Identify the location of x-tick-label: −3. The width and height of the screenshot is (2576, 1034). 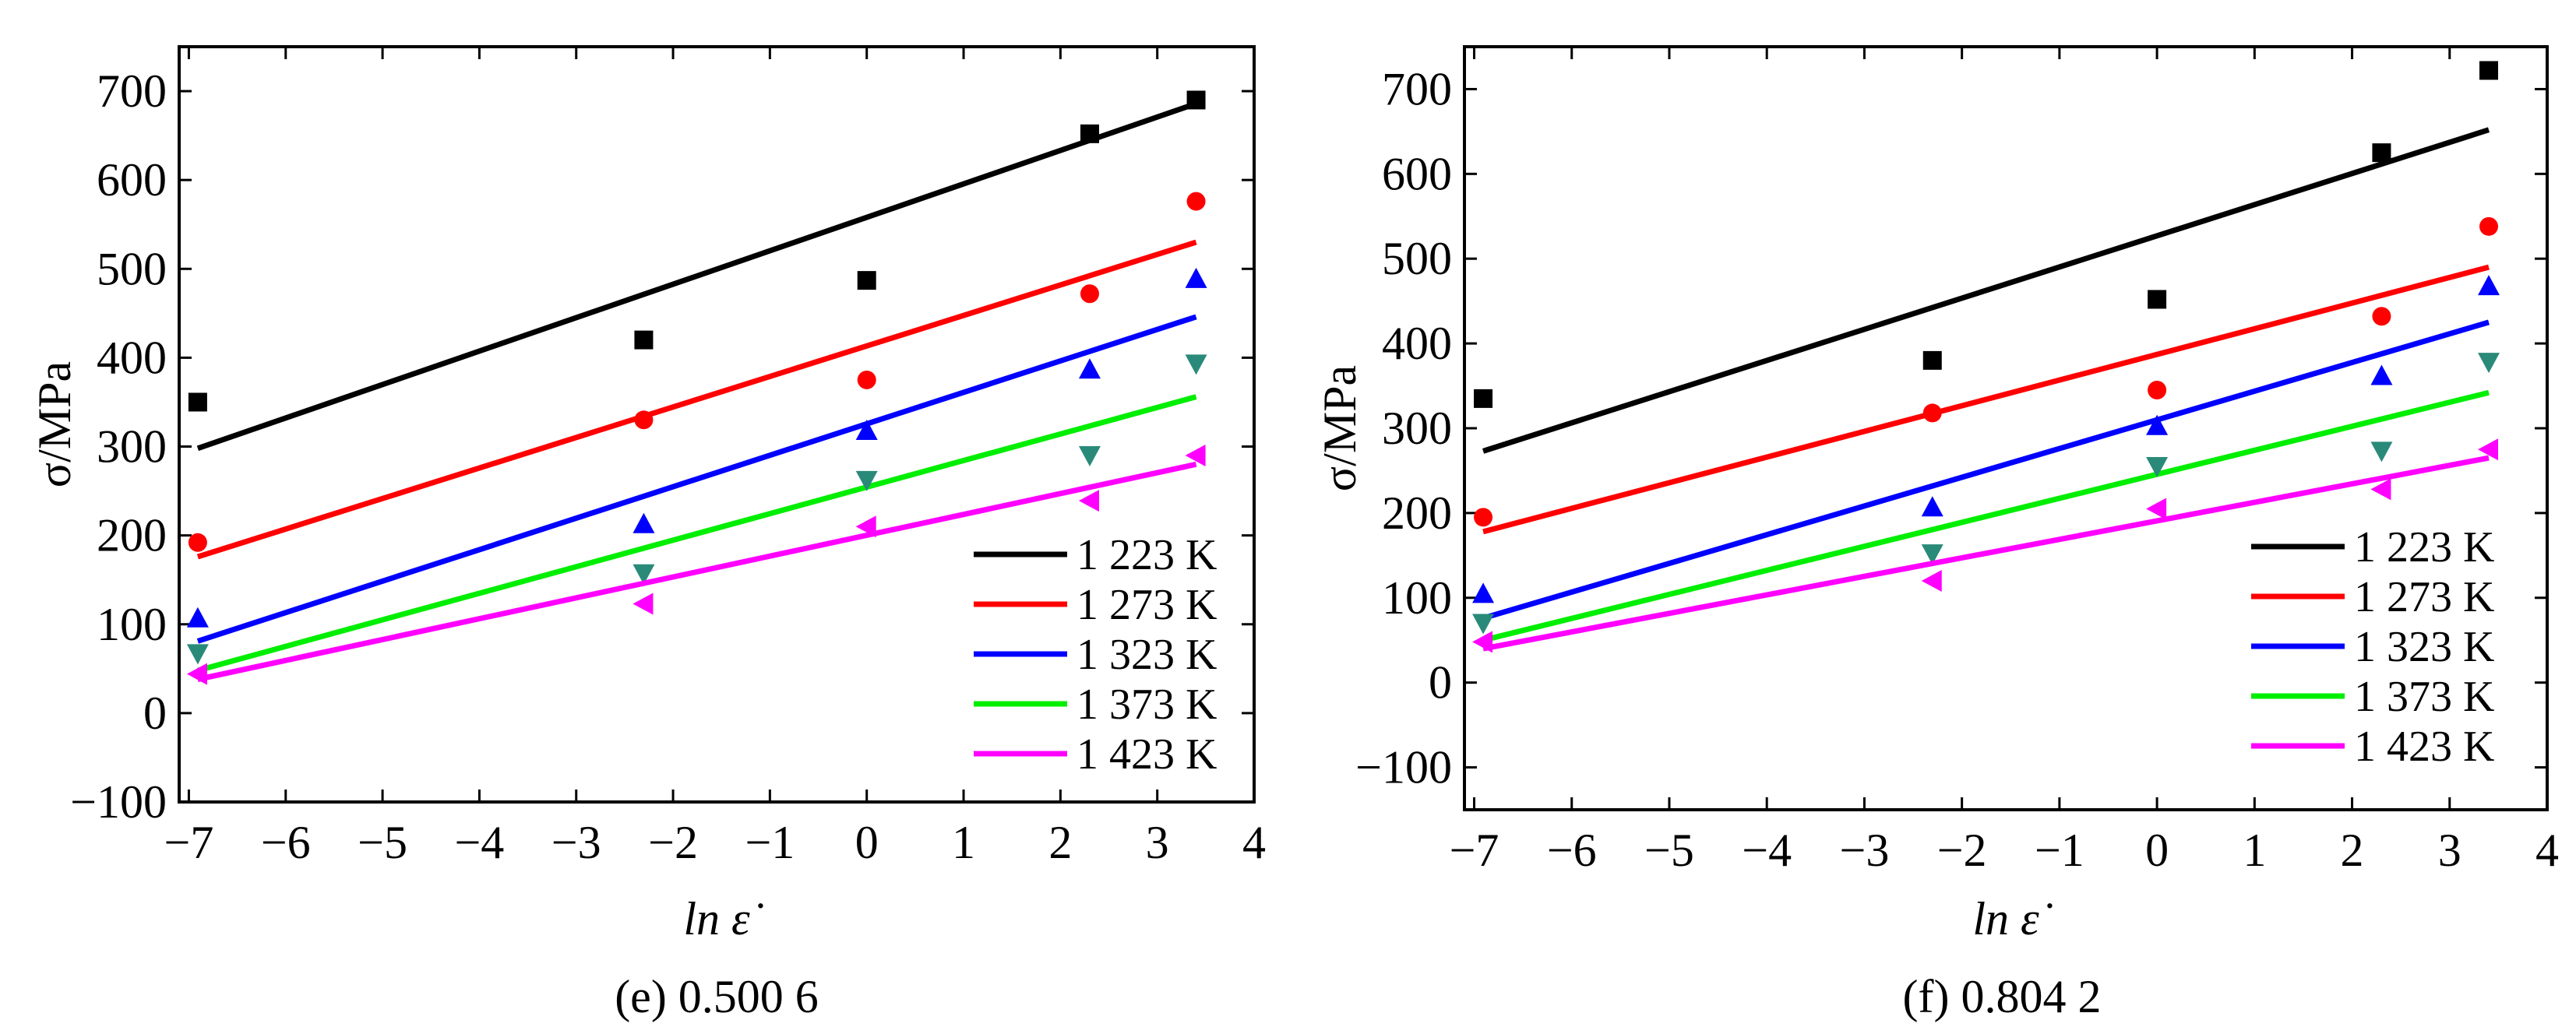
(576, 843).